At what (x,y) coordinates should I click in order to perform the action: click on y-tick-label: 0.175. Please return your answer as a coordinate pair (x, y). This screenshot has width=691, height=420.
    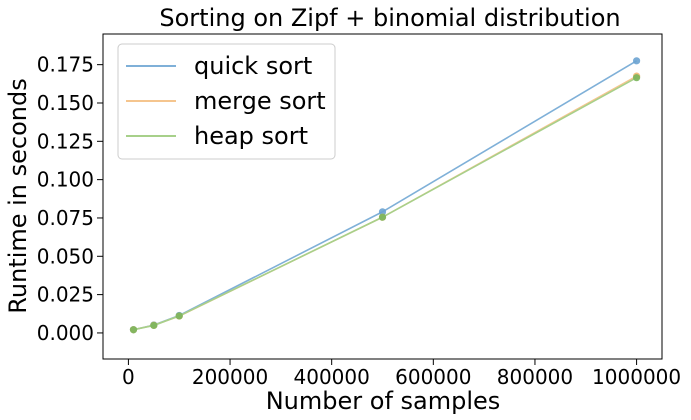
    Looking at the image, I should click on (65, 65).